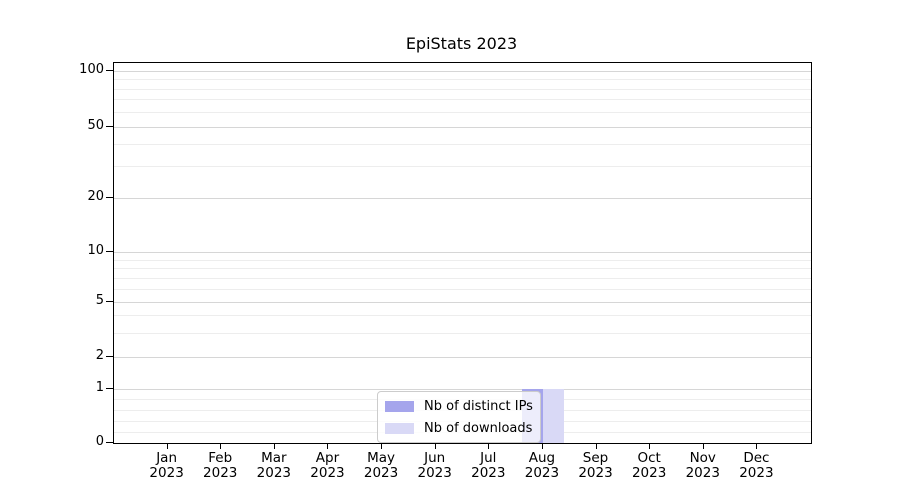 The image size is (900, 500). I want to click on x-tick-label: Jun 2023, so click(434, 465).